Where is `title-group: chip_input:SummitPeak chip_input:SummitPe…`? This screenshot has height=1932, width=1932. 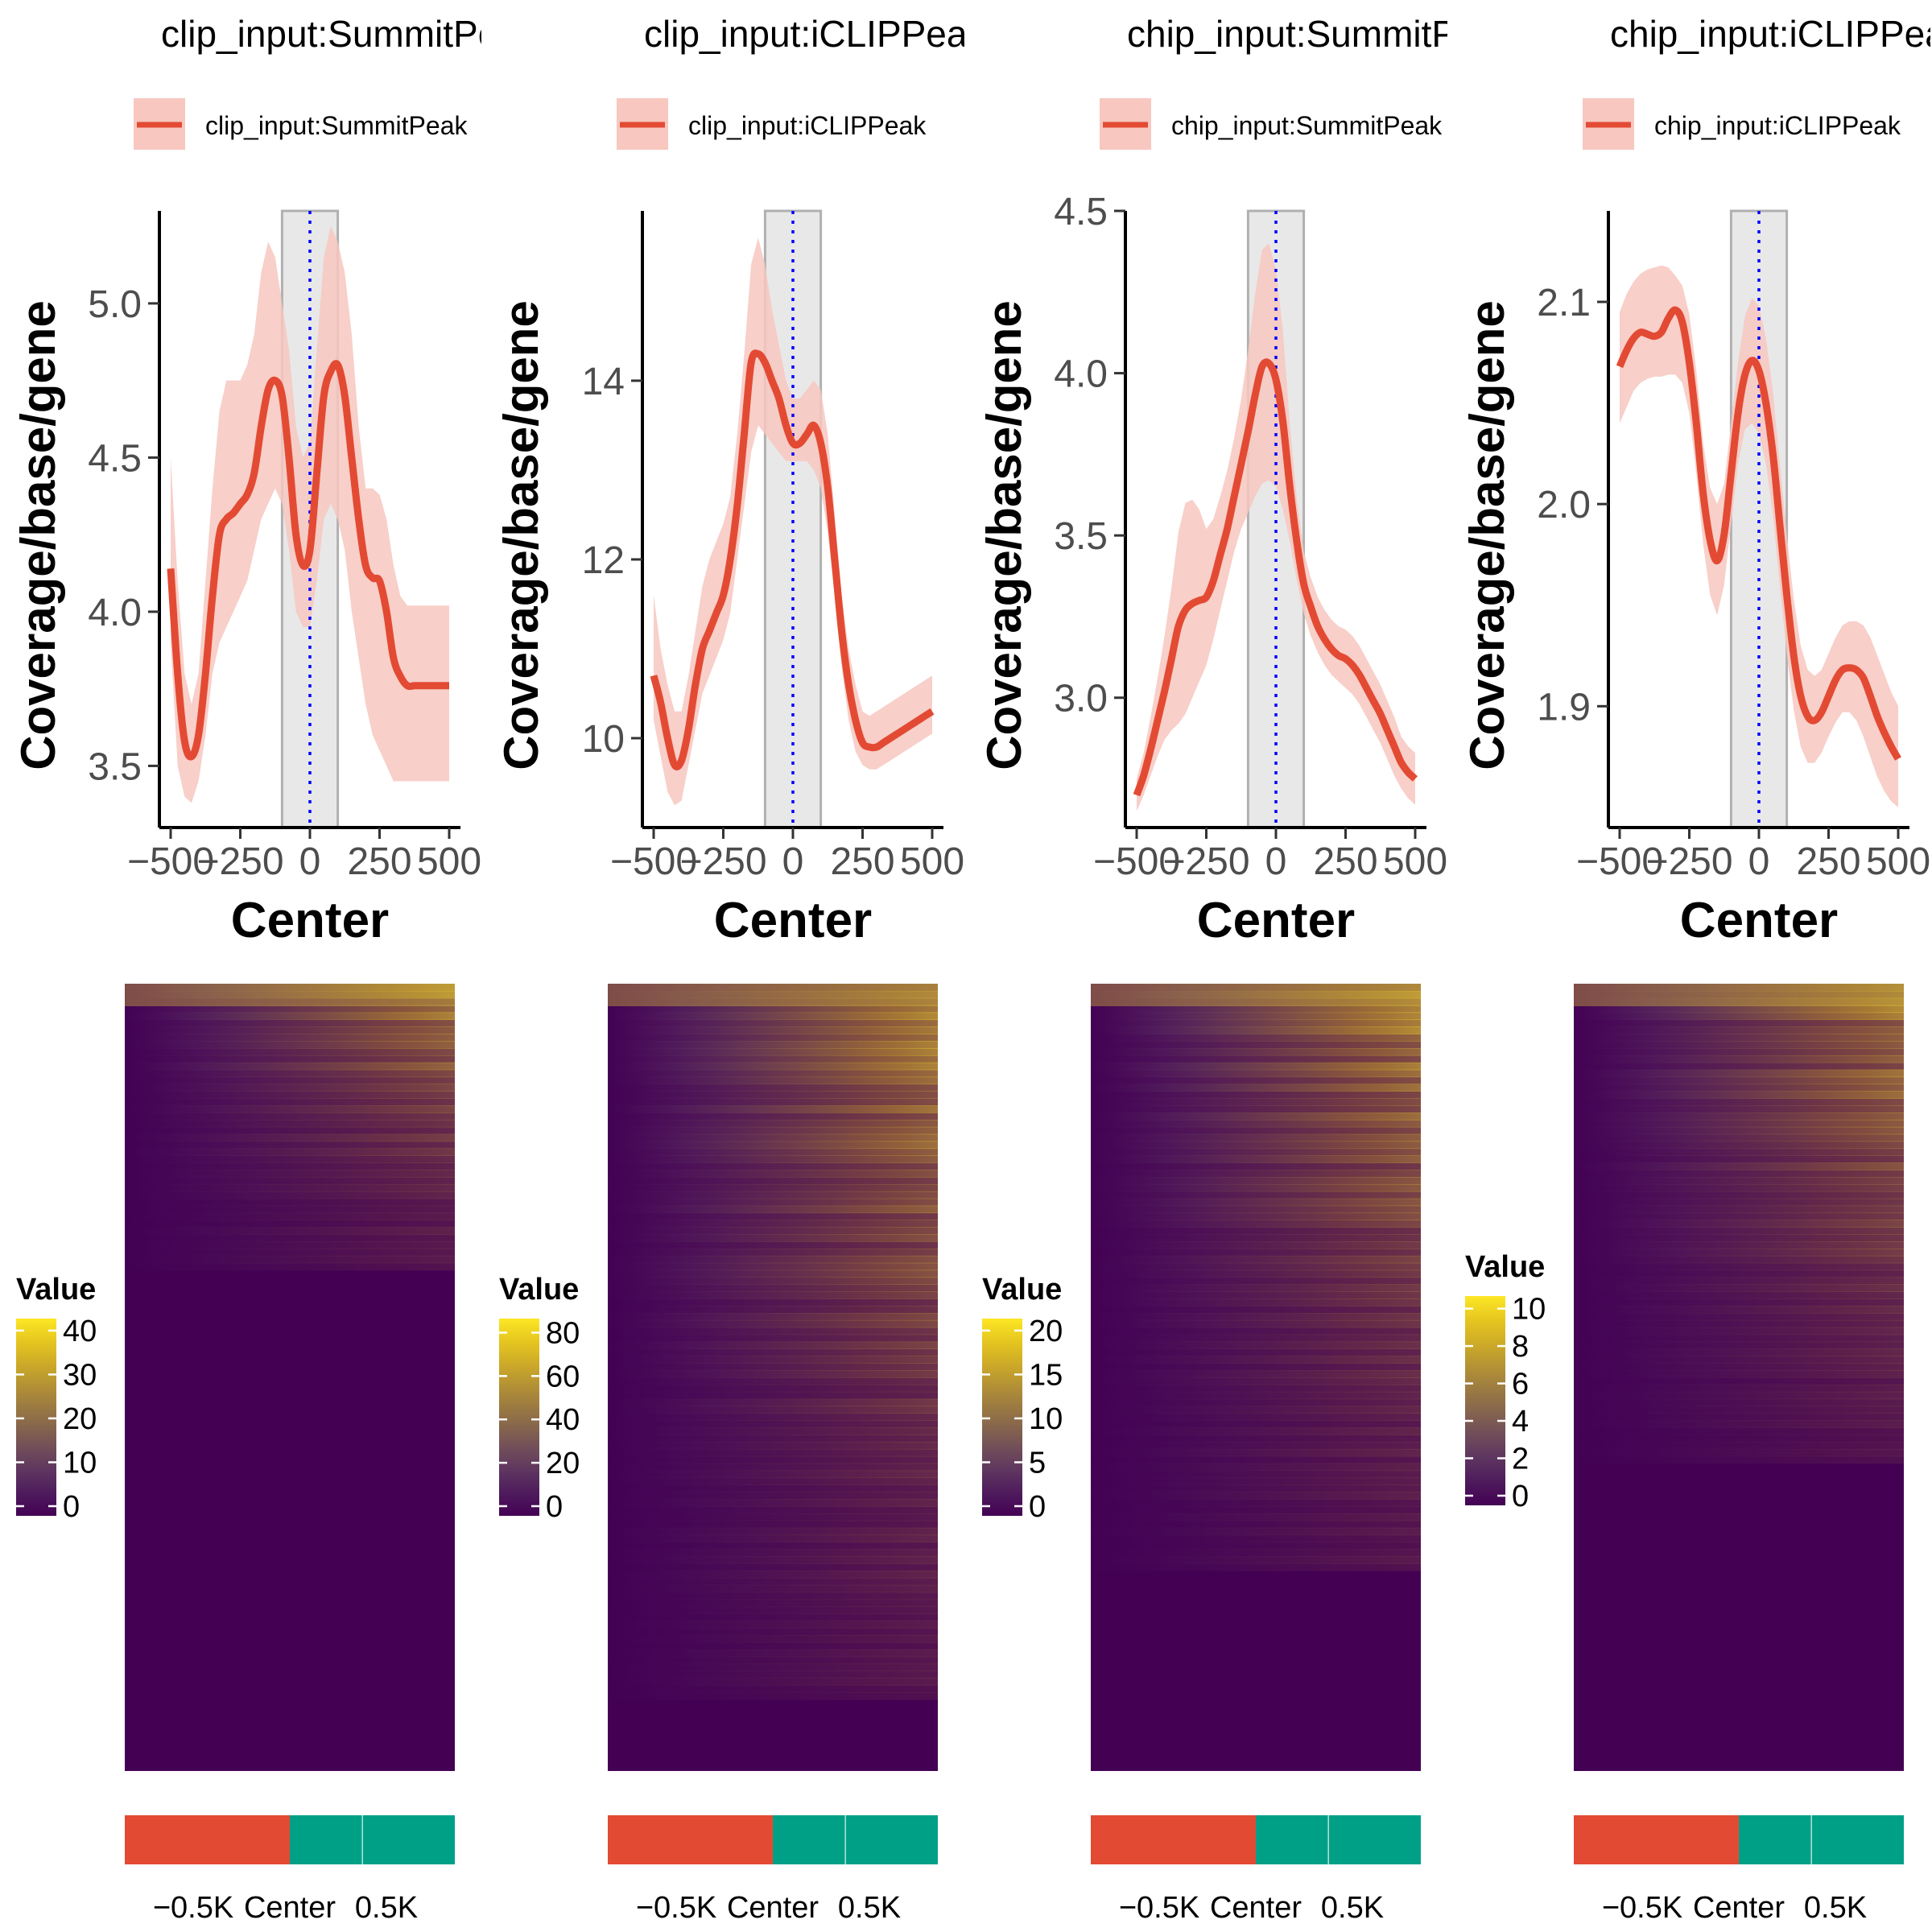
title-group: chip_input:SummitPeak chip_input:SummitPe… is located at coordinates (1273, 81).